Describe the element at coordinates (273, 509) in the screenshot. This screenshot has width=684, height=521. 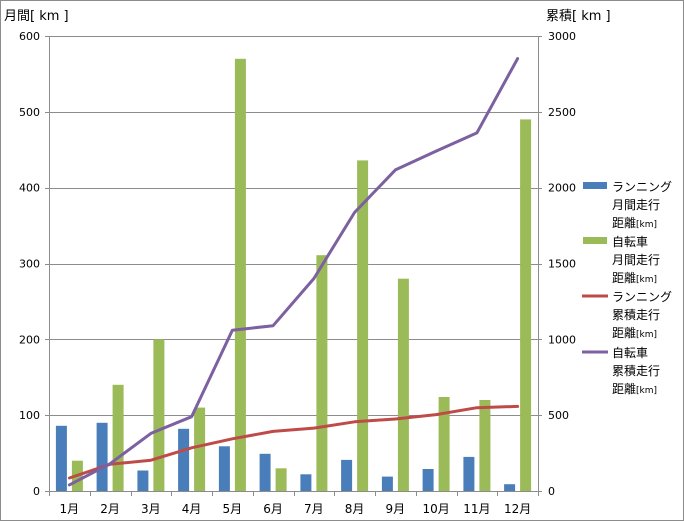
I see `x-tick-label: 6月` at that location.